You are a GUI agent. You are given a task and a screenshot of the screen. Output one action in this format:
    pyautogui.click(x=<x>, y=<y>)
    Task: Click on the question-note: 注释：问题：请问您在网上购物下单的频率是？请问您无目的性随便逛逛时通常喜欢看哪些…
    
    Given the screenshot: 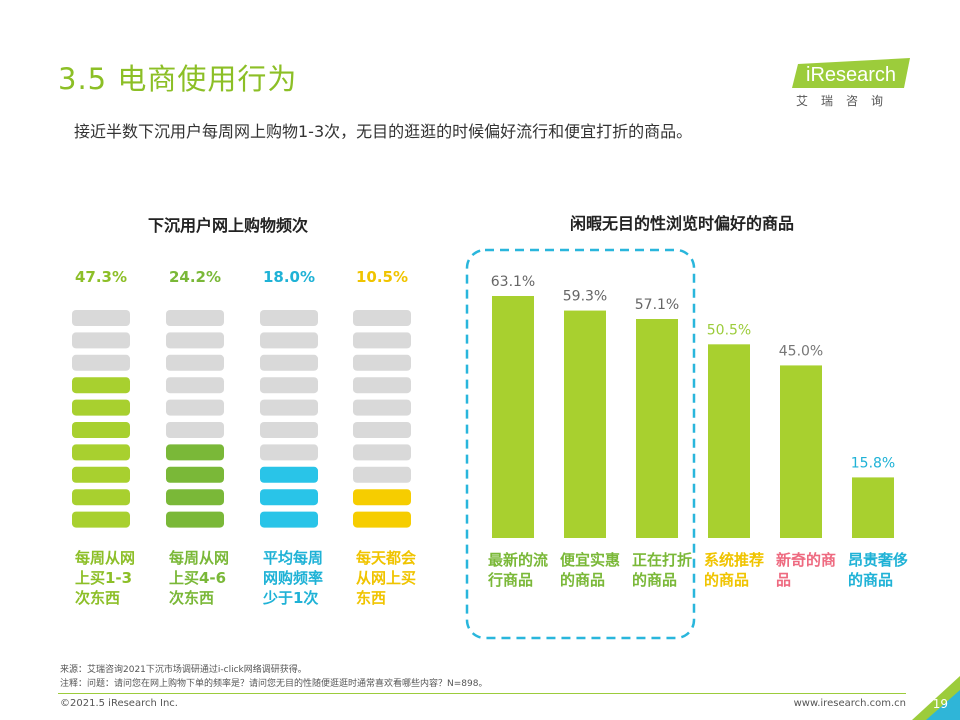 What is the action you would take?
    pyautogui.click(x=274, y=684)
    